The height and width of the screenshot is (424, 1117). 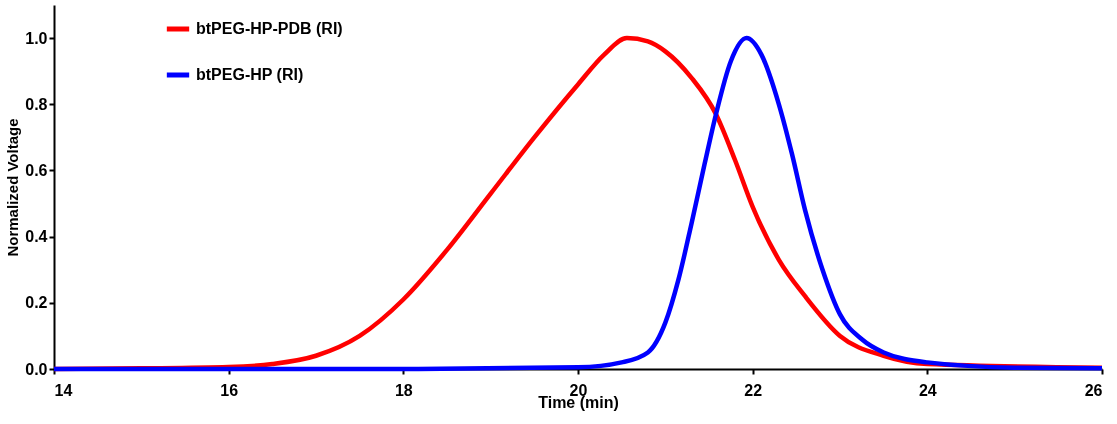 I want to click on y-tick-label: 1.0, so click(x=36, y=38).